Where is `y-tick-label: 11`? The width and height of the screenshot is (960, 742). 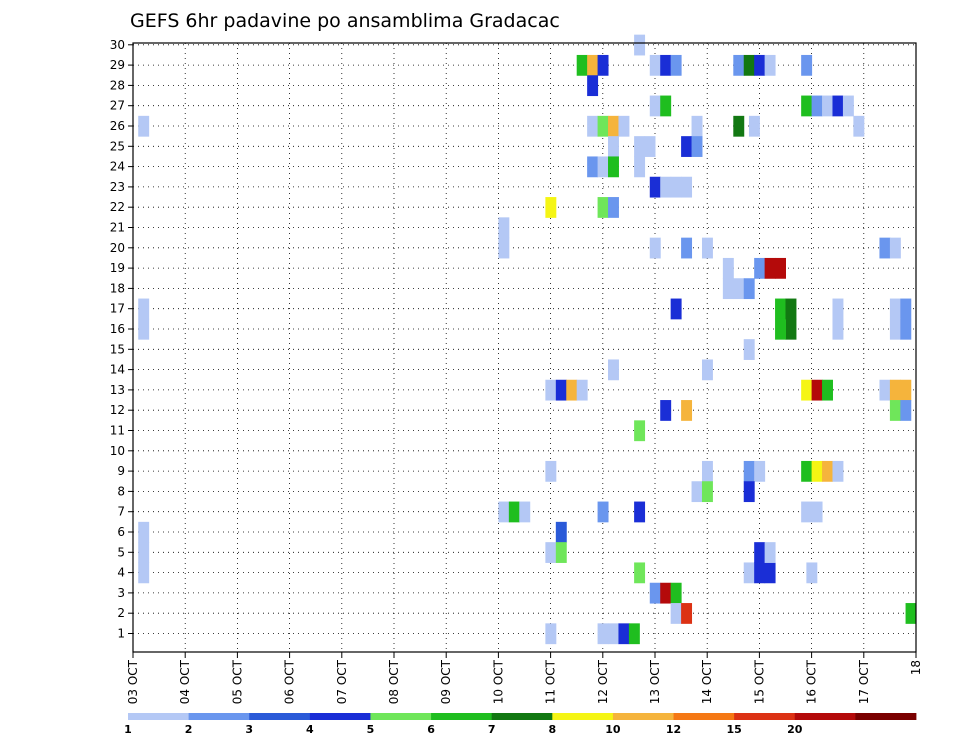
y-tick-label: 11 is located at coordinates (117, 431).